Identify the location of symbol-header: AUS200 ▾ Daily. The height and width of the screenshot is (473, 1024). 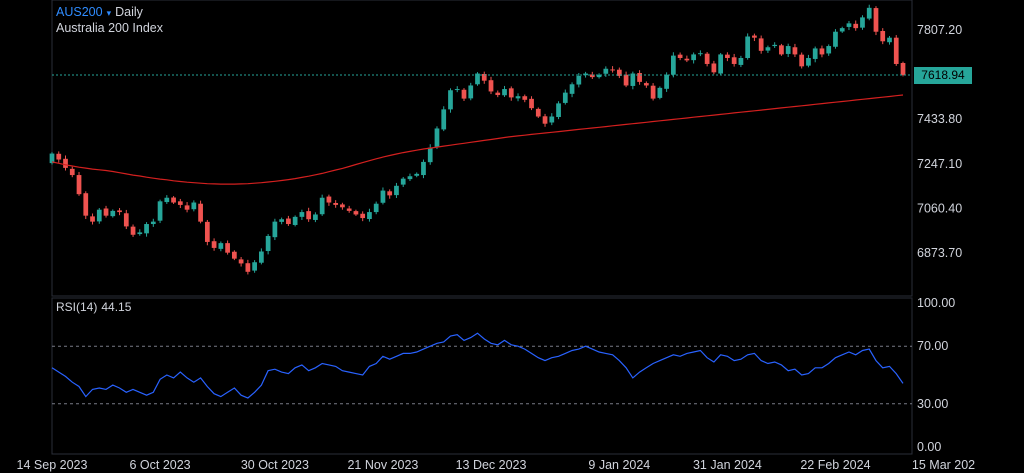
(99, 13).